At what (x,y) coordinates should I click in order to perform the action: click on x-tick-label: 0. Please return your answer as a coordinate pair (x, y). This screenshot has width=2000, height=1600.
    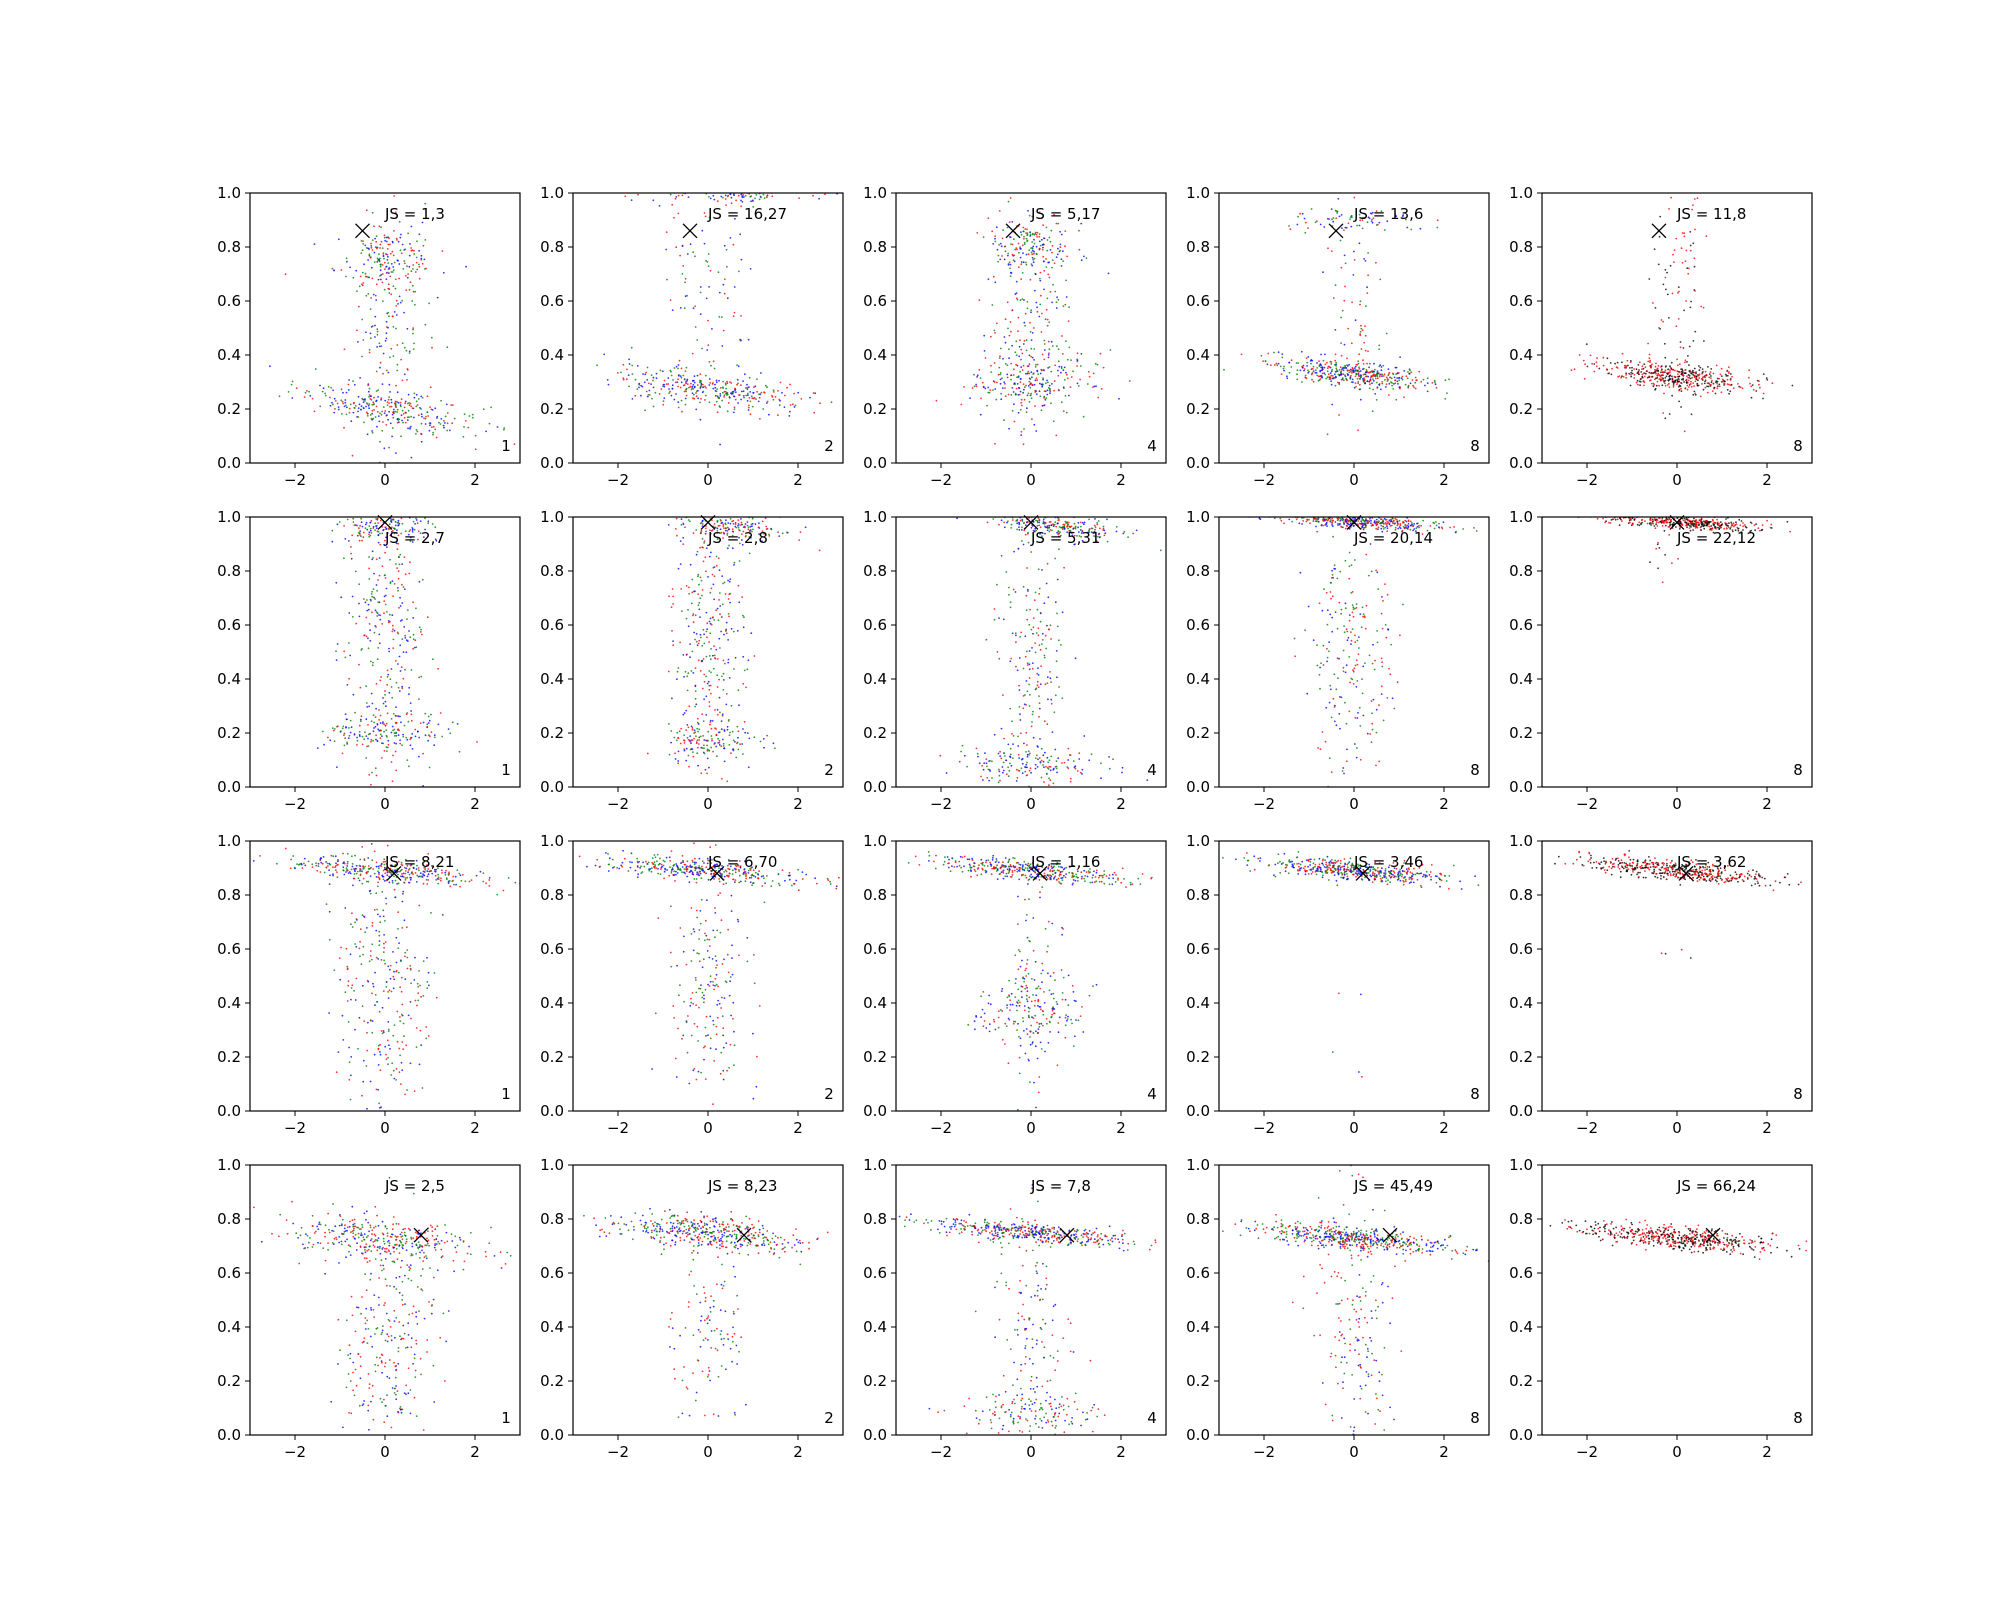
    Looking at the image, I should click on (385, 480).